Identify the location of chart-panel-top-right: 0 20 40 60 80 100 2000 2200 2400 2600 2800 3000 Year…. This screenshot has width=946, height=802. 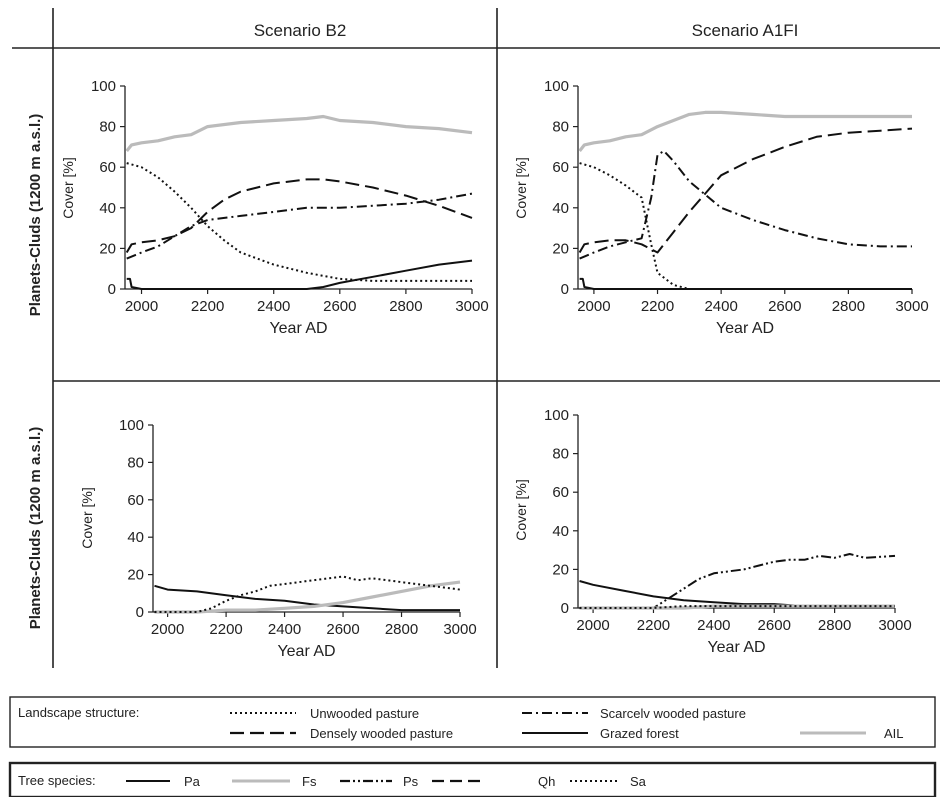
(721, 207).